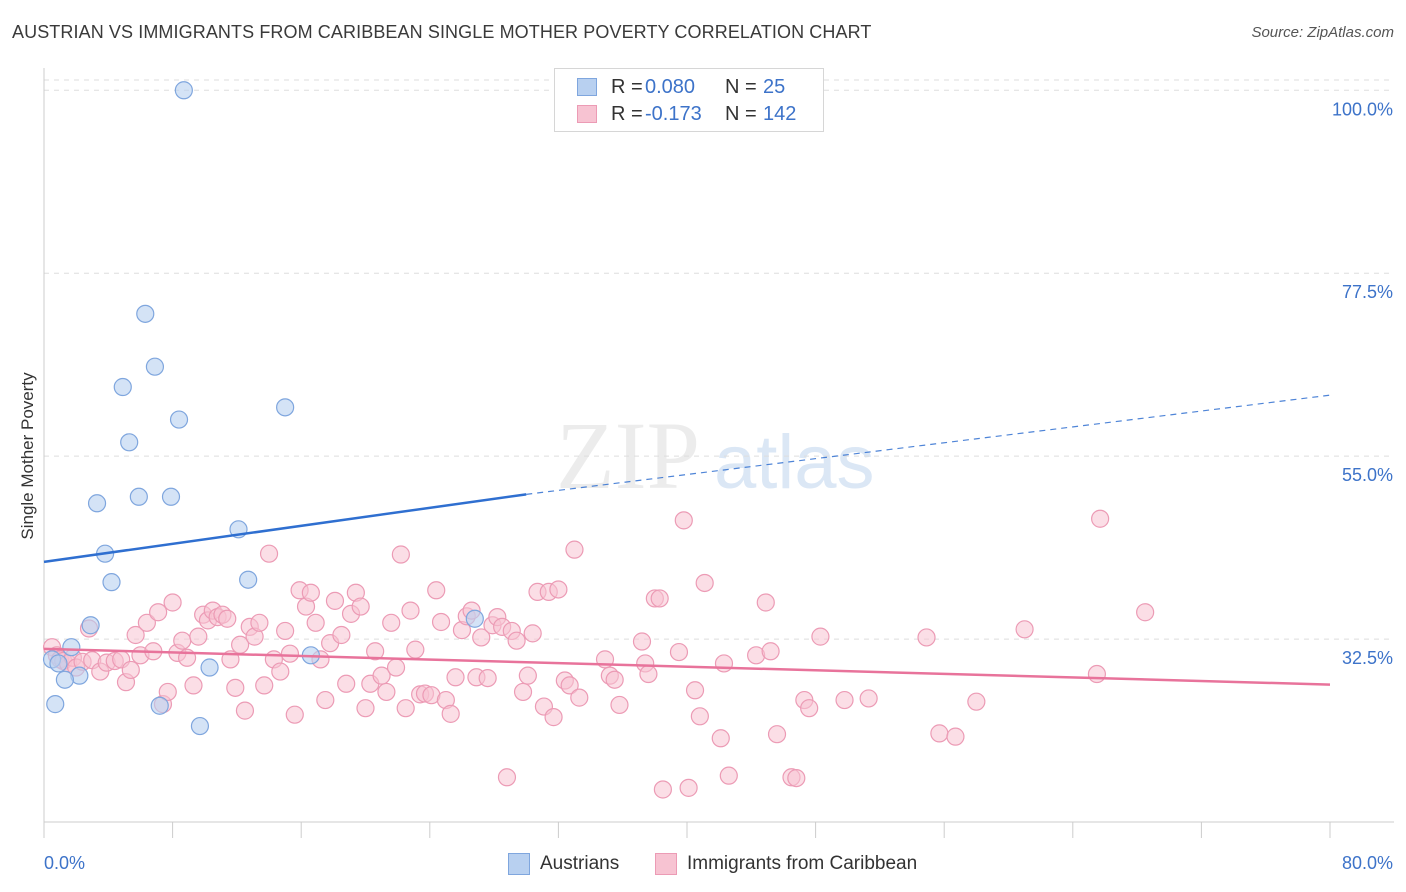 This screenshot has height=892, width=1406. What do you see at coordinates (774, 86) in the screenshot?
I see `legend-n-value: 25` at bounding box center [774, 86].